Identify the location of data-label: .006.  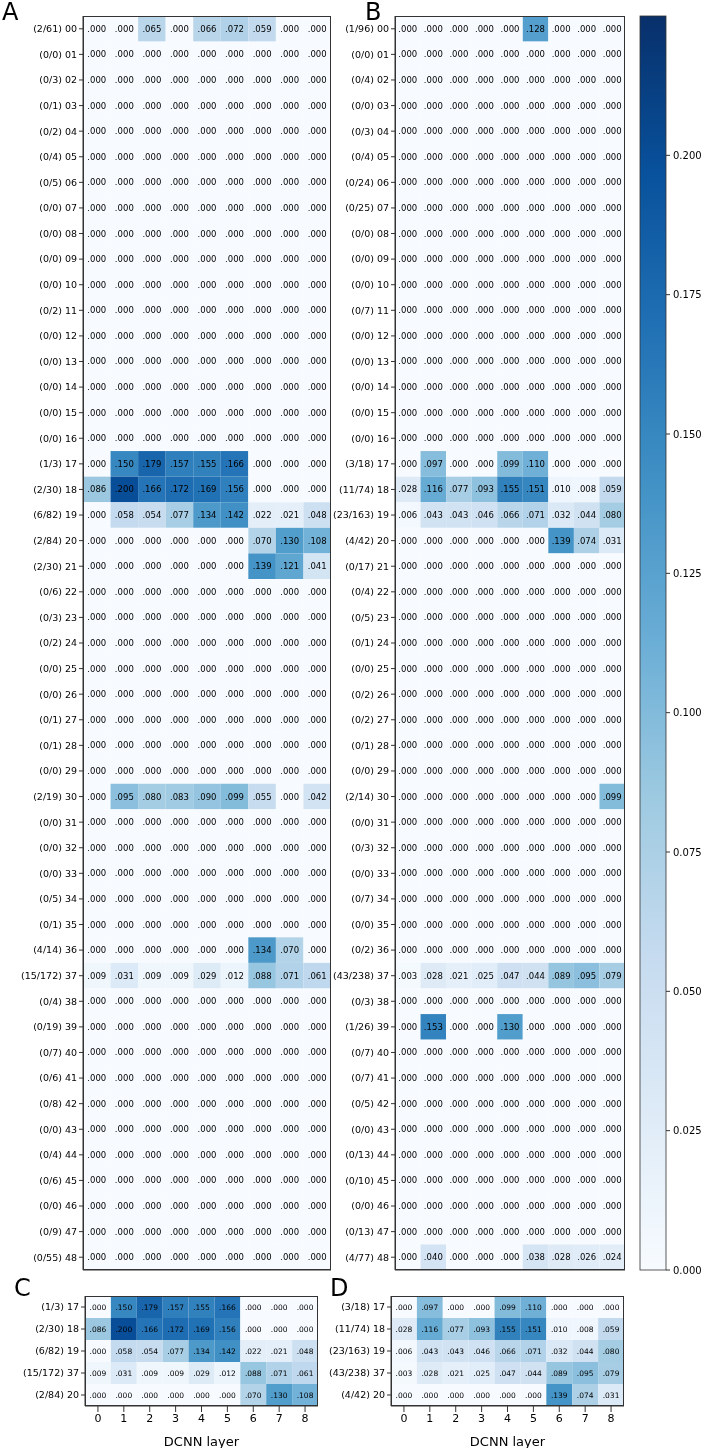
(408, 515).